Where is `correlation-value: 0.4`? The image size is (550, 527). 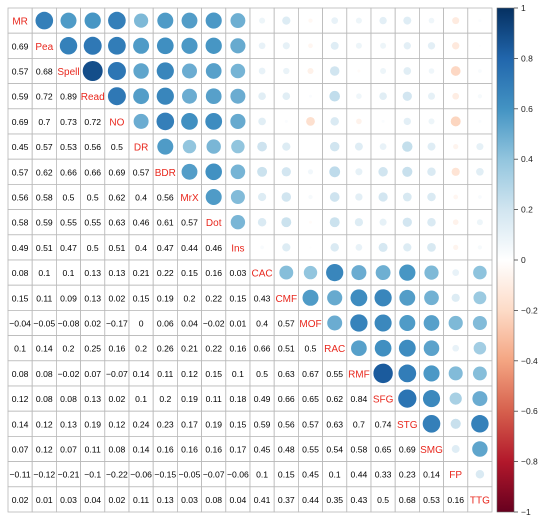 correlation-value: 0.4 is located at coordinates (262, 324).